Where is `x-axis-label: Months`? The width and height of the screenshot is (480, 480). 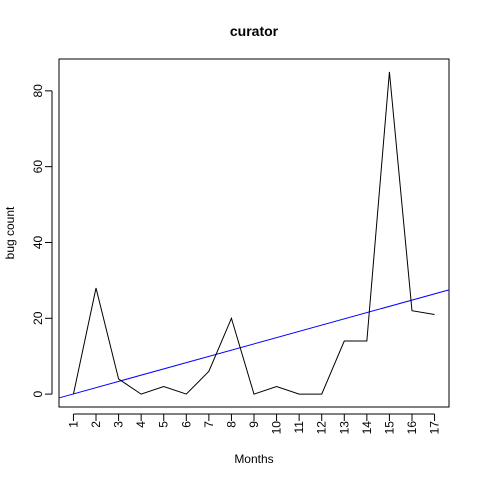 x-axis-label: Months is located at coordinates (253, 459).